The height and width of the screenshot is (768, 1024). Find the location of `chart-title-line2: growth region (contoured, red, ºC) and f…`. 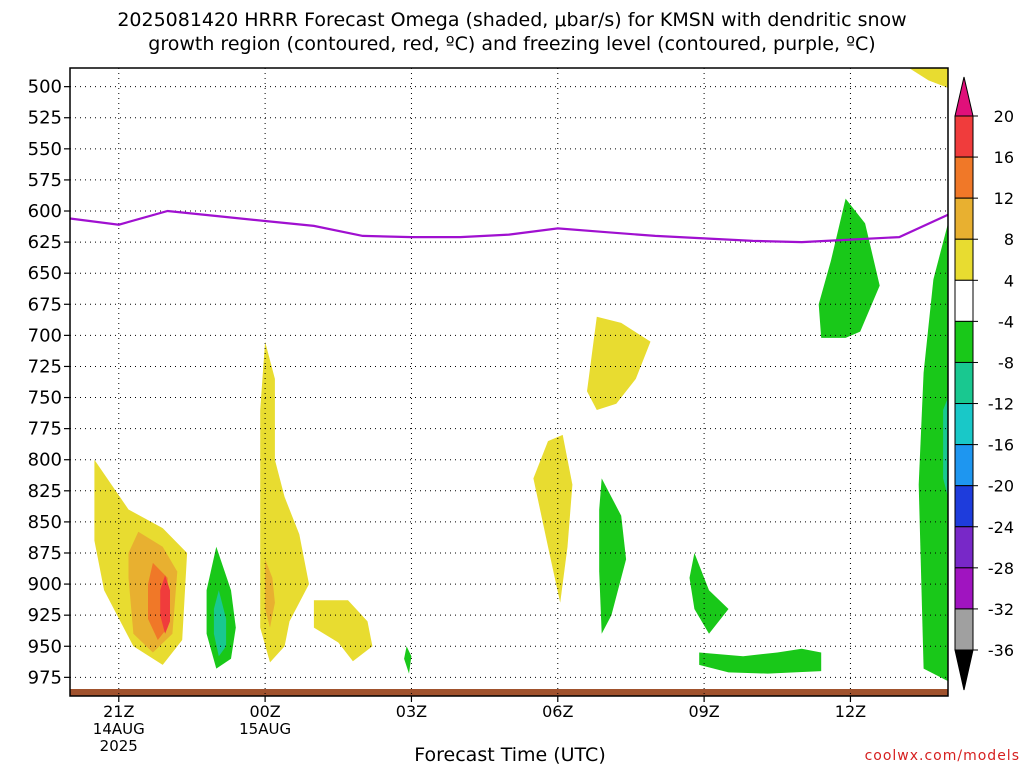

chart-title-line2: growth region (contoured, red, ºC) and f… is located at coordinates (512, 44).